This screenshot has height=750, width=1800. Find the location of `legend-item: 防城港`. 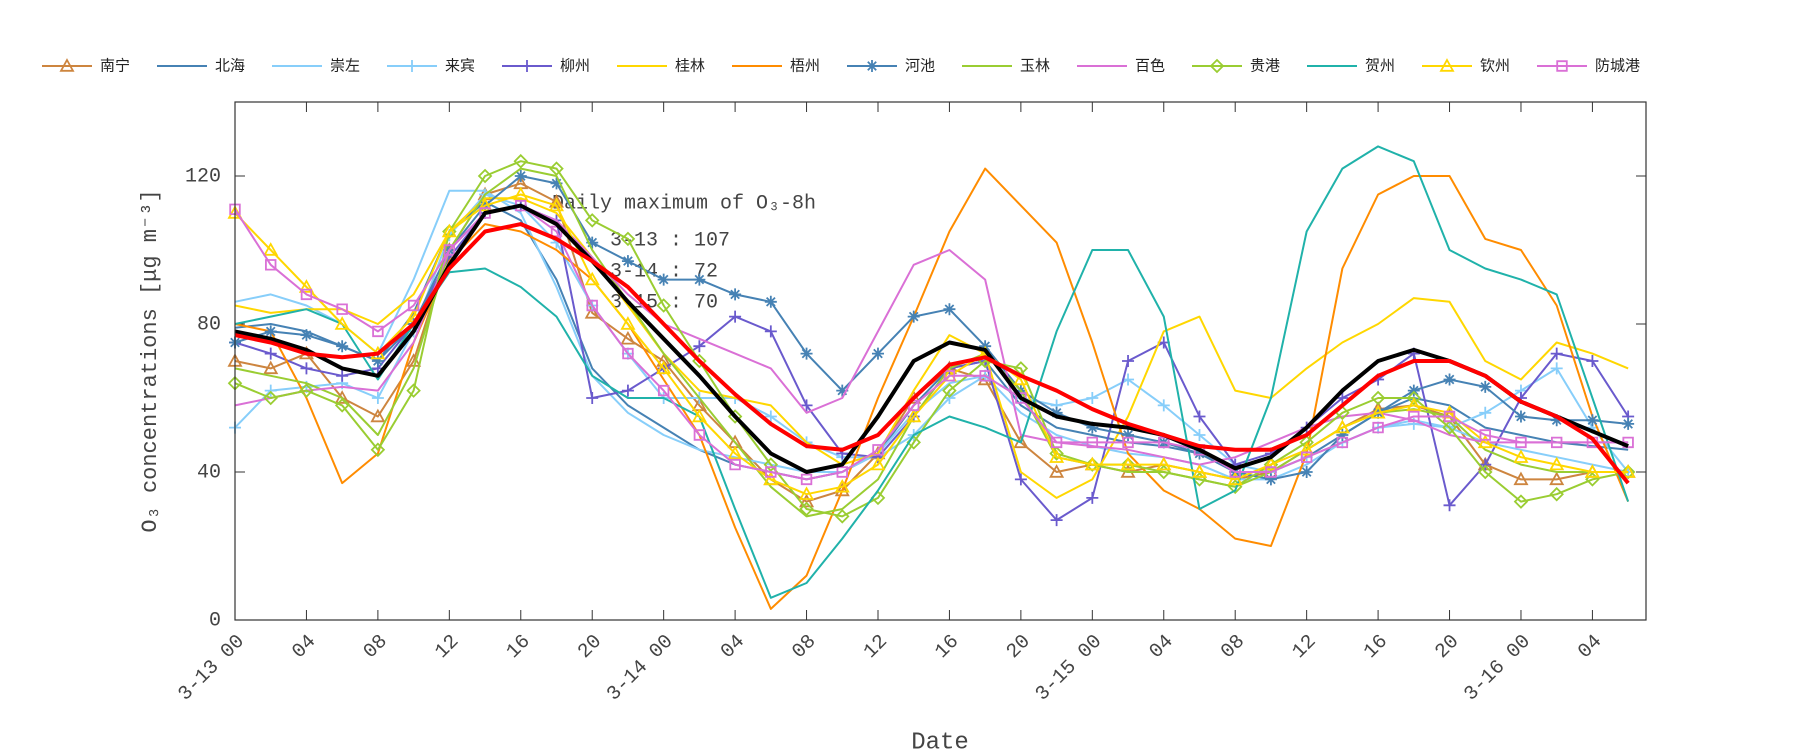

legend-item: 防城港 is located at coordinates (1588, 66).